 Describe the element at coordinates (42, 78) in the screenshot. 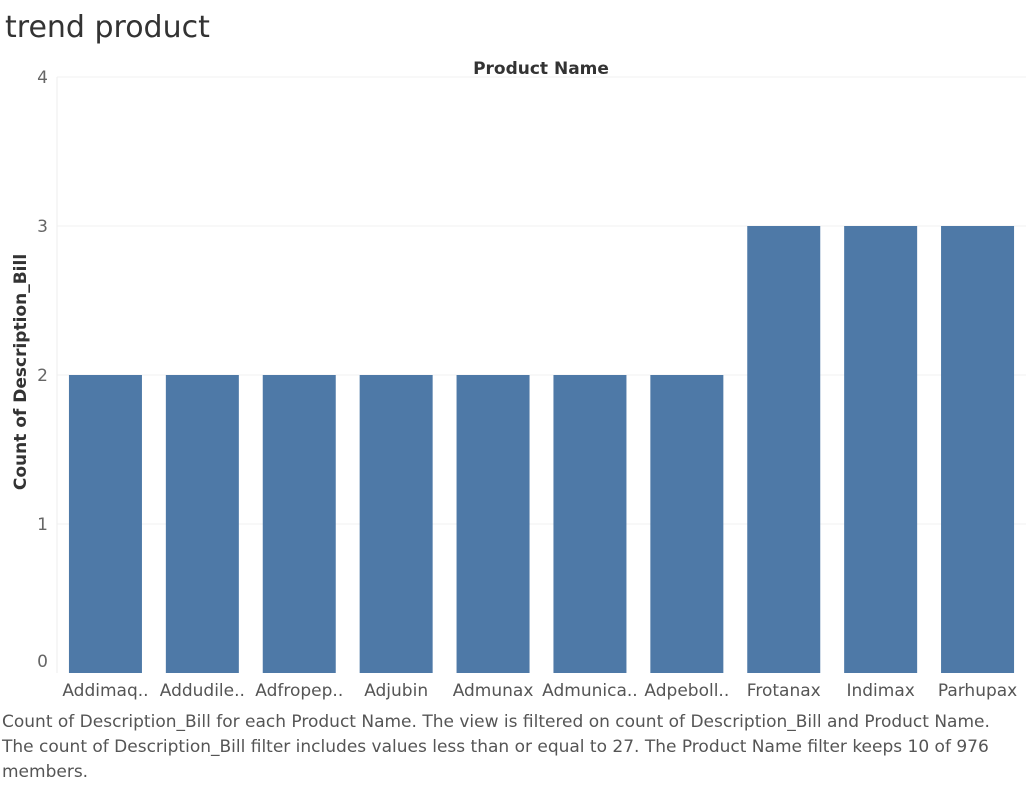

I see `y-tick-label: 4` at that location.